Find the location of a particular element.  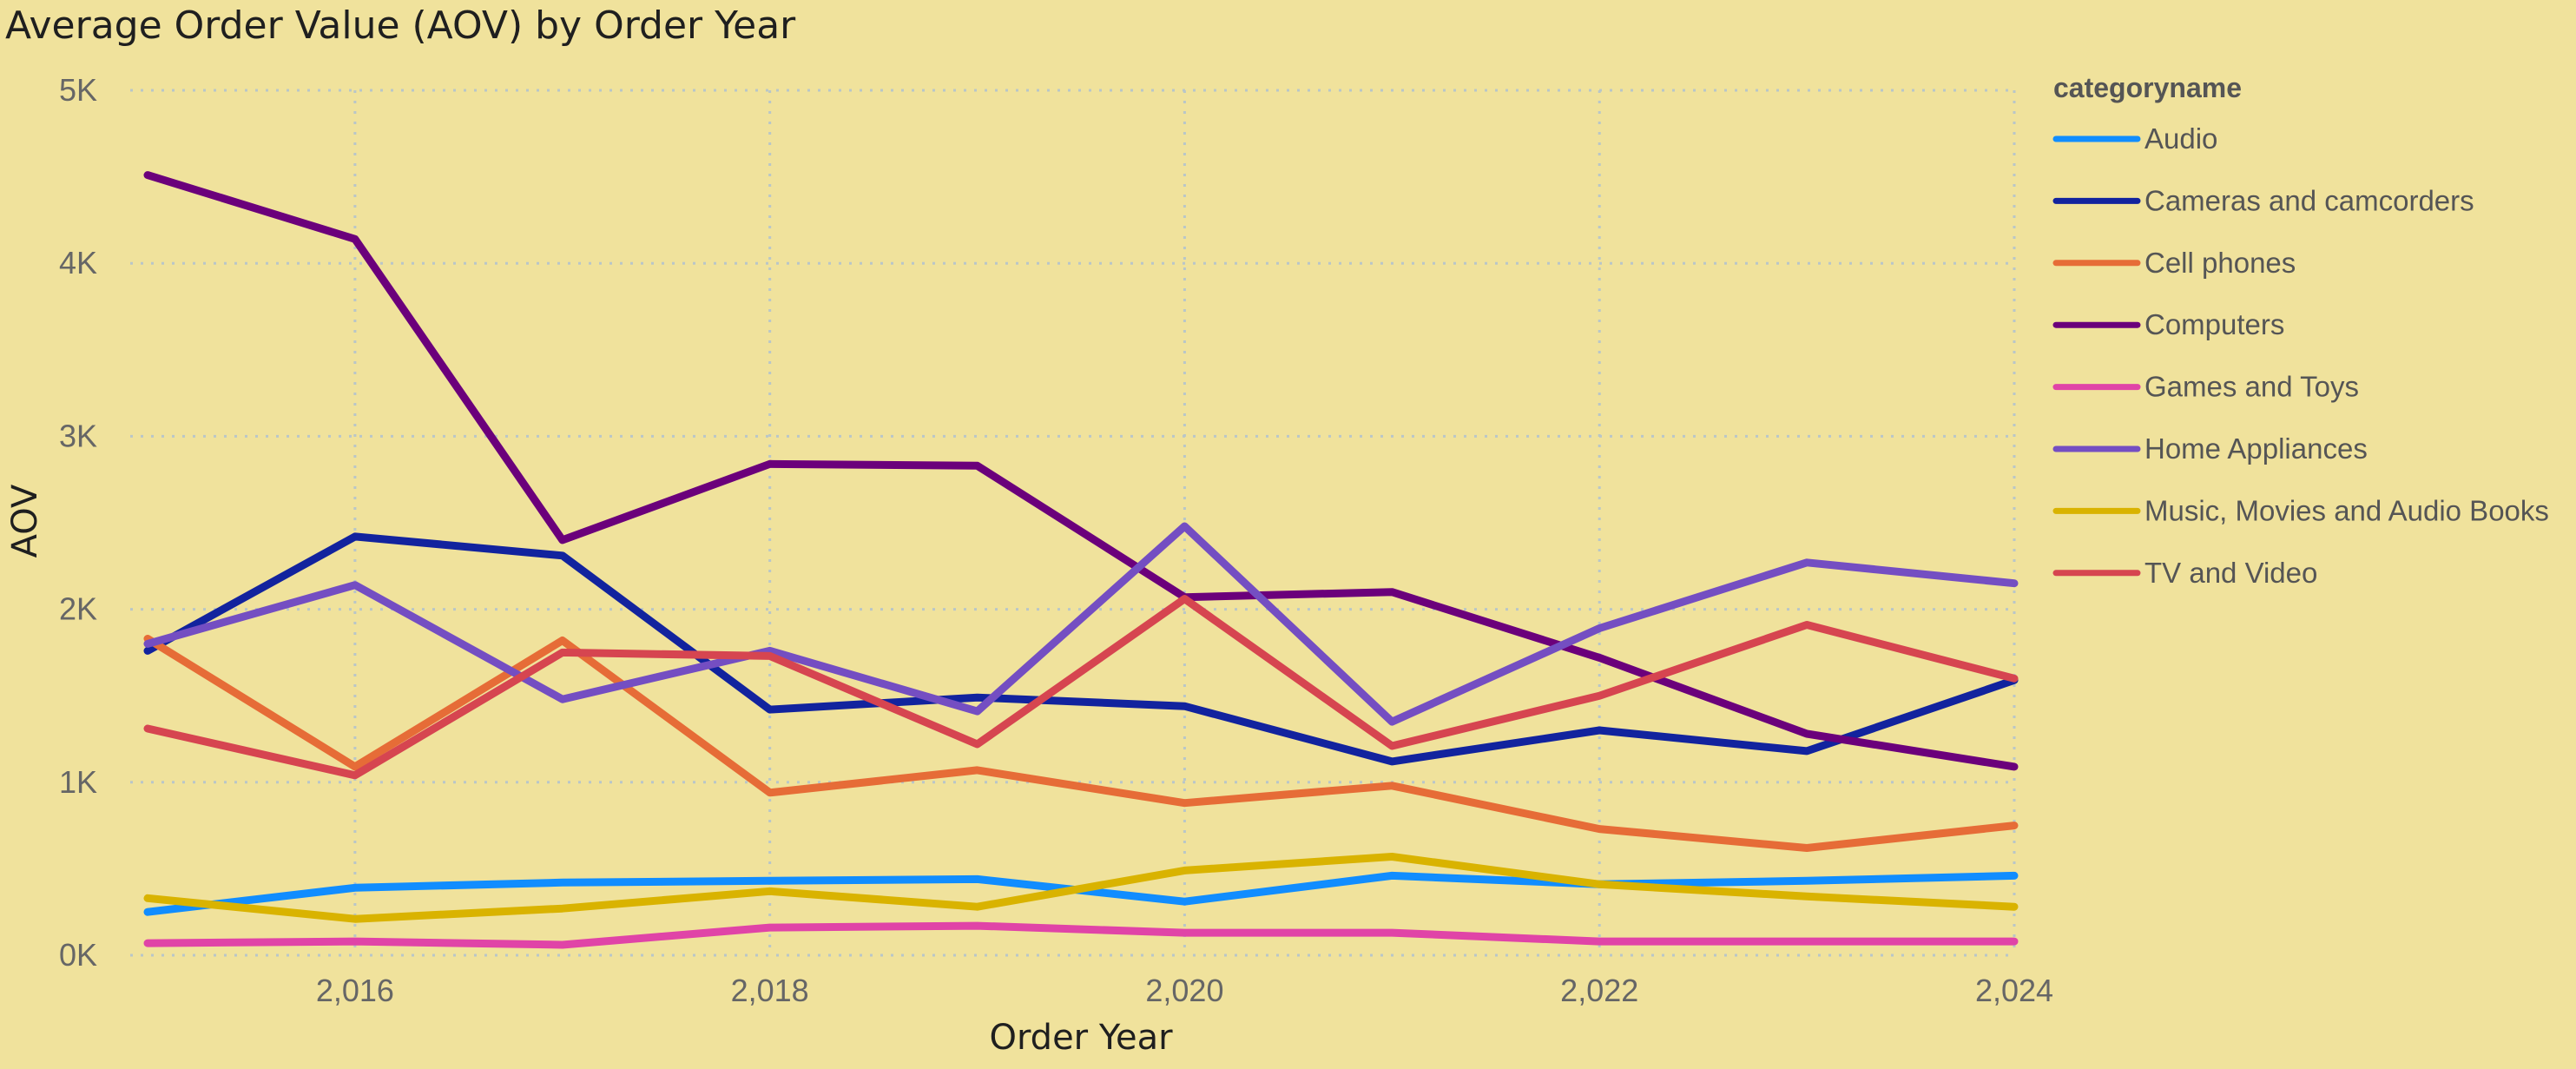

y-tick-label: 5K is located at coordinates (78, 90).